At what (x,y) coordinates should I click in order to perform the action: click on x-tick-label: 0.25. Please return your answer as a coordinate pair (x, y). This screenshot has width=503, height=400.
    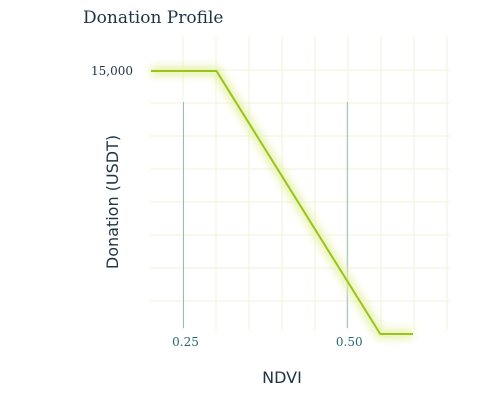
    Looking at the image, I should click on (185, 342).